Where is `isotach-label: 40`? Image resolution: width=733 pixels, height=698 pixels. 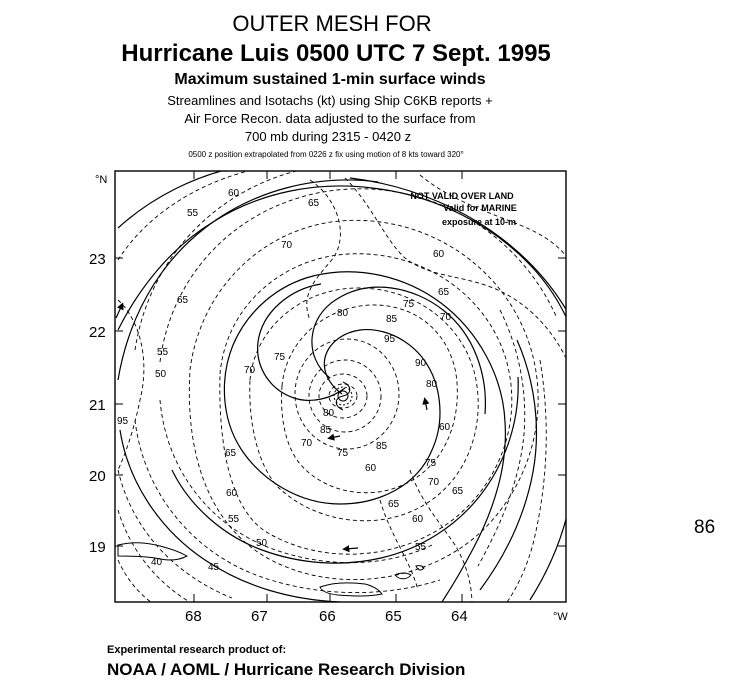 isotach-label: 40 is located at coordinates (157, 562).